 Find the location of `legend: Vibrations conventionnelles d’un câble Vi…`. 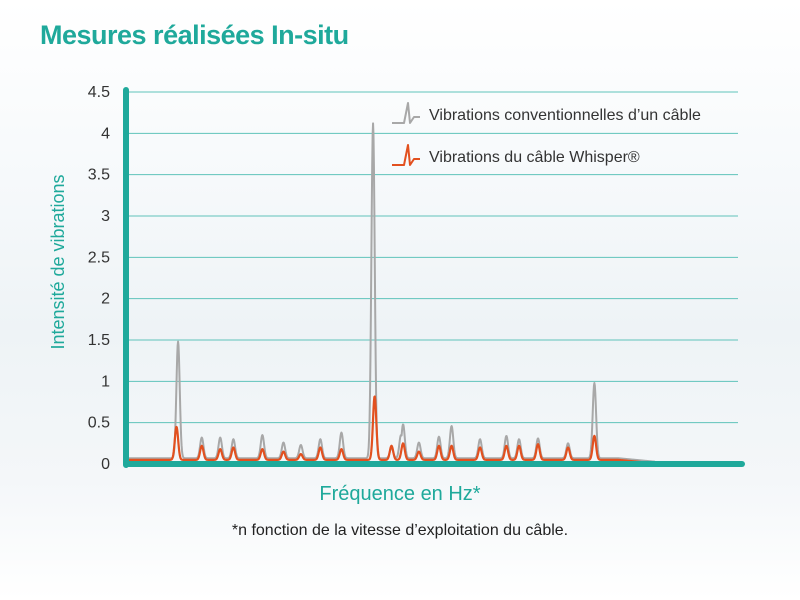

legend: Vibrations conventionnelles d’un câble Vi… is located at coordinates (546, 134).